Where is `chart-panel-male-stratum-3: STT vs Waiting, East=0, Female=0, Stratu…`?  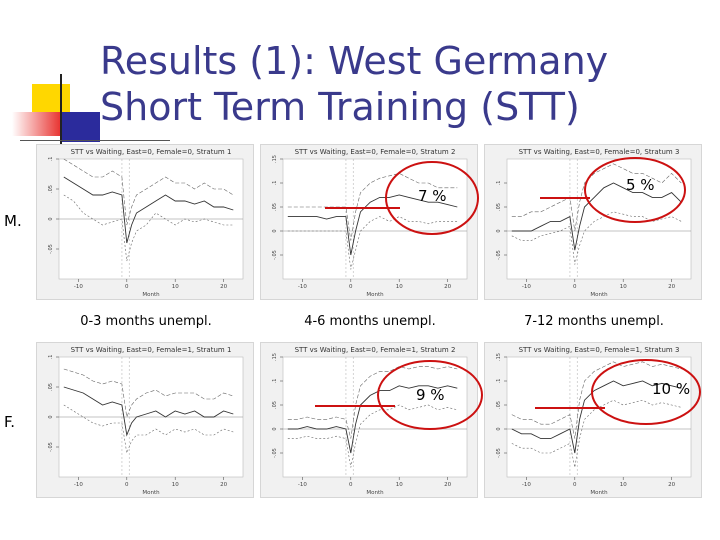
chart-panel-male-stratum-3: STT vs Waiting, East=0, Female=0, Stratu… is located at coordinates (593, 222).